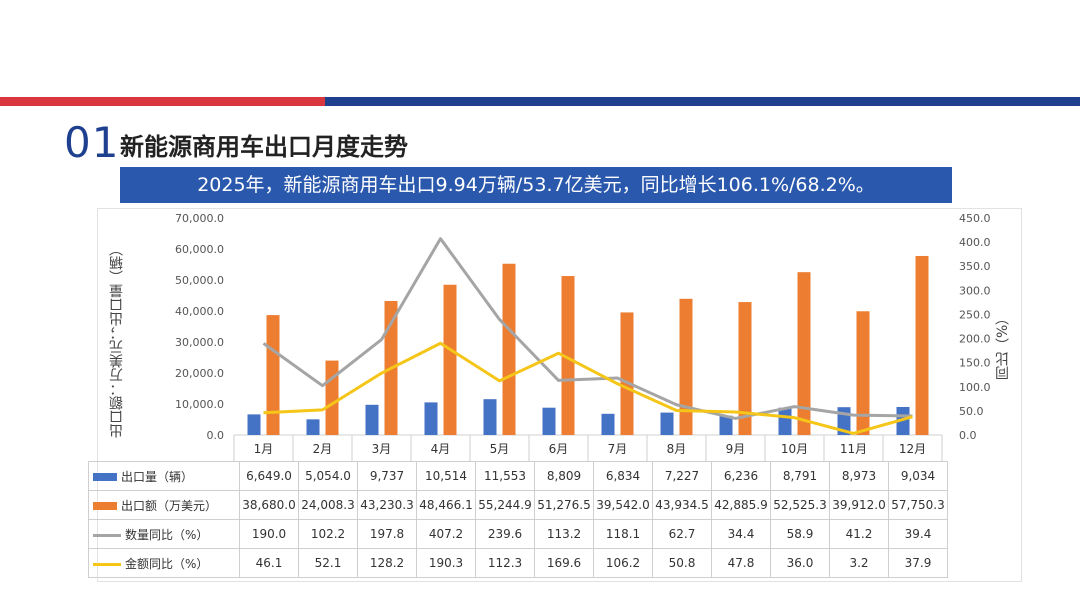  What do you see at coordinates (702, 101) in the screenshot?
I see `header-blue-stripe` at bounding box center [702, 101].